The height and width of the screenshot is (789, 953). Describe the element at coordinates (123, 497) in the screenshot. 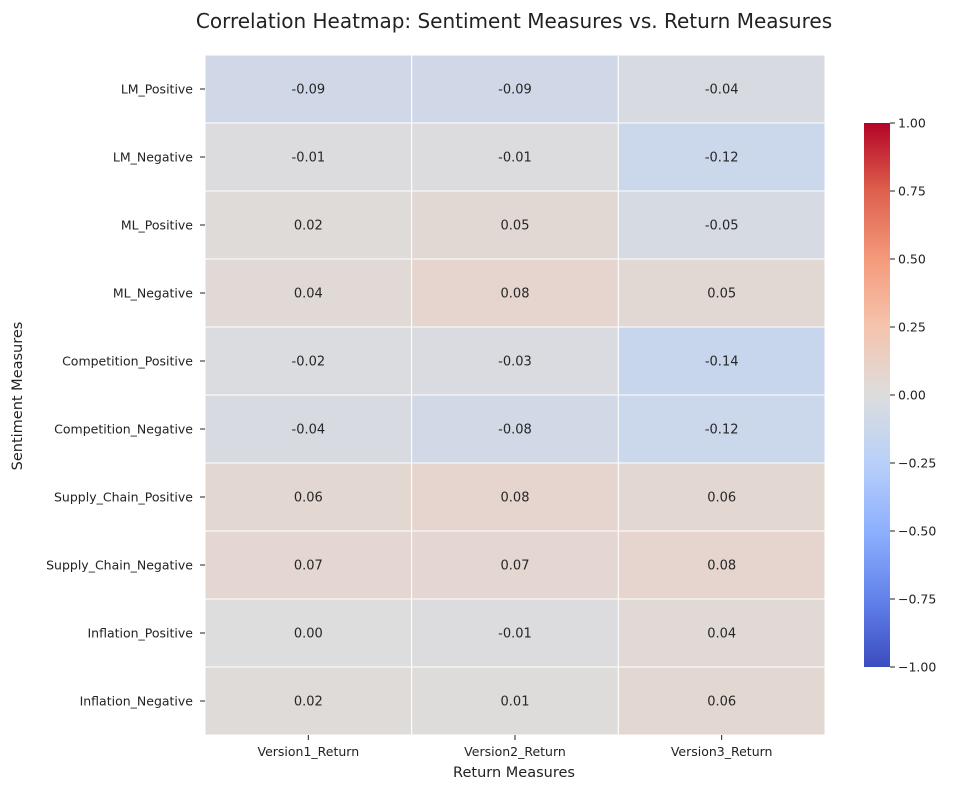

I see `y-tick-label: Supply_Chain_Positive` at that location.